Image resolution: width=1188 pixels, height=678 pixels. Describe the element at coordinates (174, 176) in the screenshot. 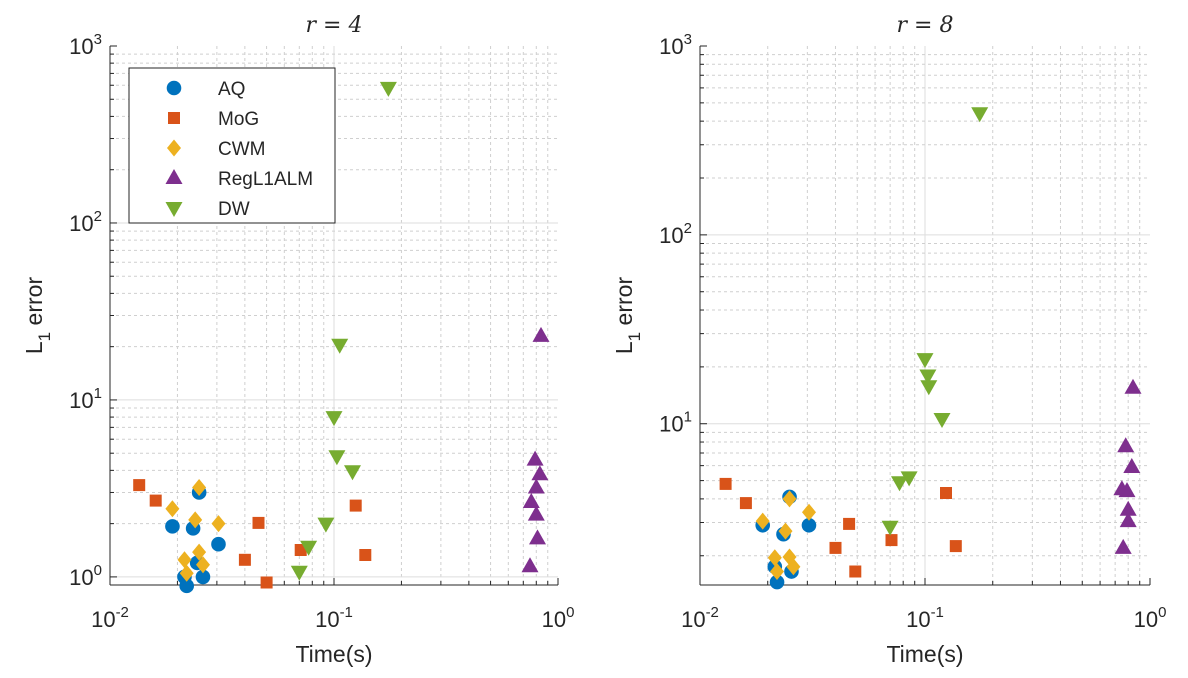

I see `legend-marker-regl1alm` at that location.